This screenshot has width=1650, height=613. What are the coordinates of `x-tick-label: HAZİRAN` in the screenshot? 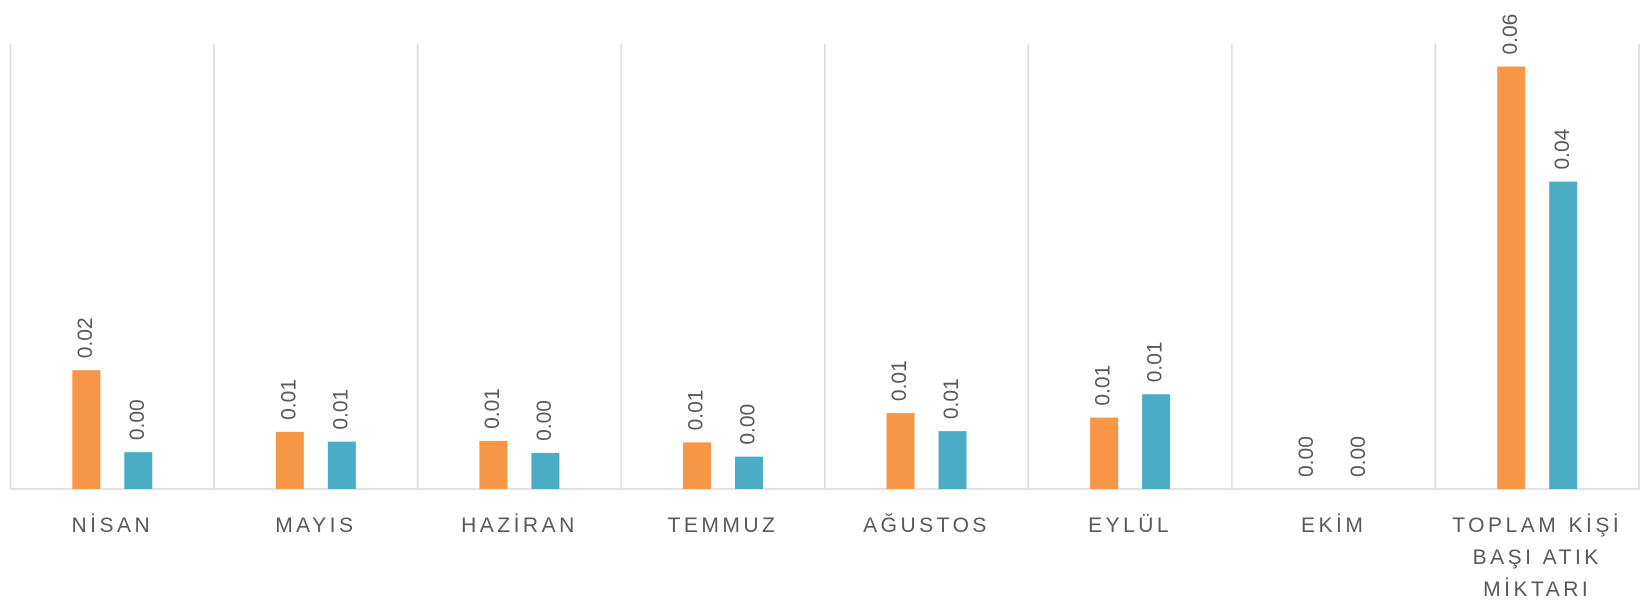 It's located at (519, 525).